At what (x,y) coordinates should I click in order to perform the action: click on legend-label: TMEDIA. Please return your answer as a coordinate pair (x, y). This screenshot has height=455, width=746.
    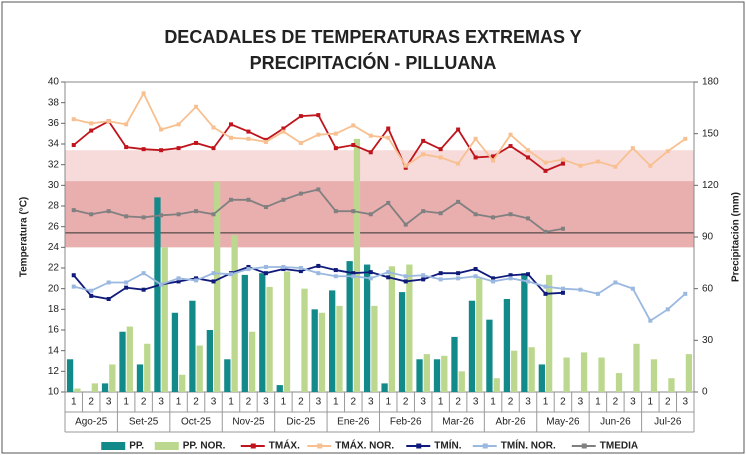
    Looking at the image, I should click on (619, 446).